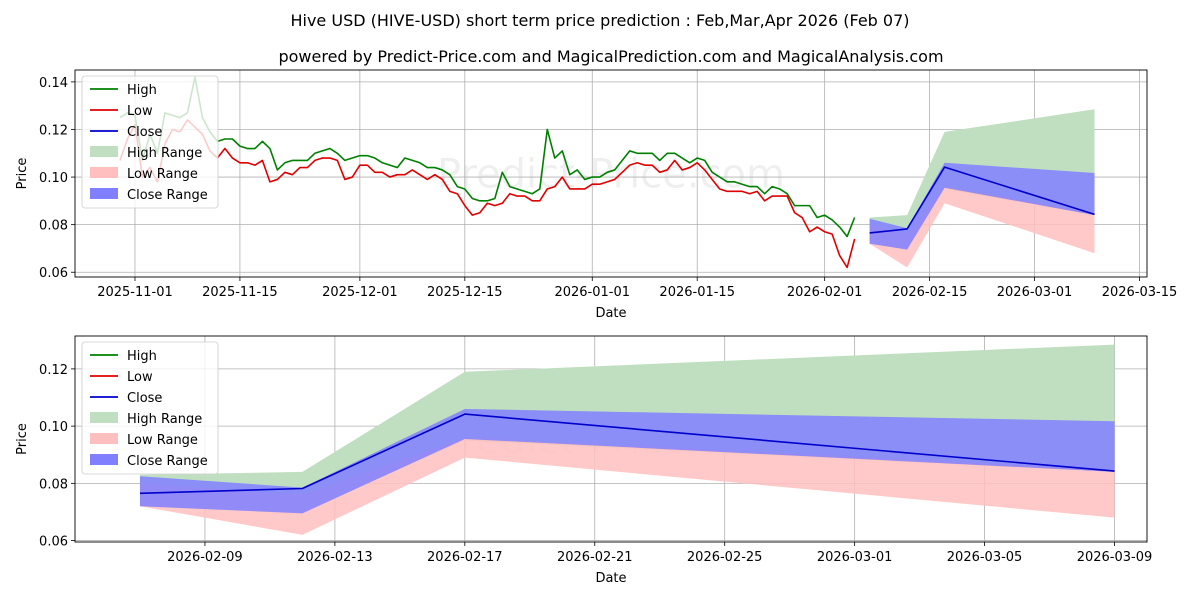 This screenshot has width=1200, height=600. What do you see at coordinates (135, 292) in the screenshot?
I see `x-tick-label: 2025-11-01` at bounding box center [135, 292].